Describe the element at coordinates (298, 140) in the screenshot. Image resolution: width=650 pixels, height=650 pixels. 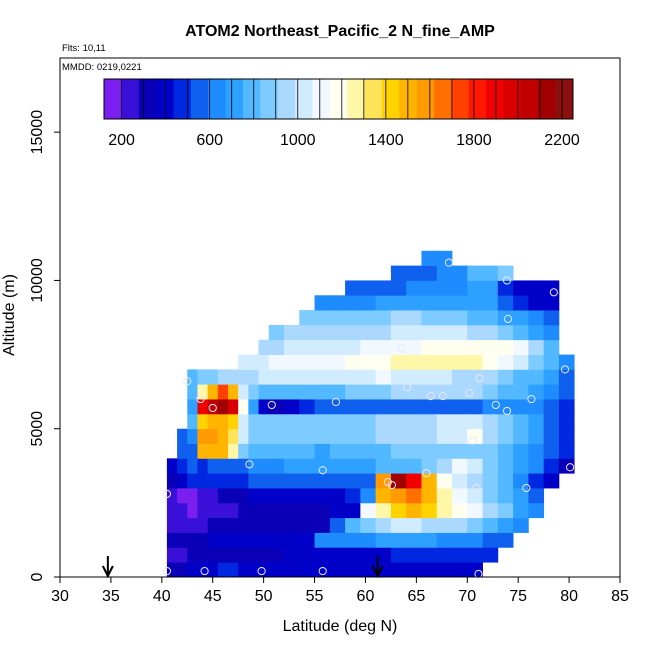
I see `colorbar-tick-label: 1000` at that location.